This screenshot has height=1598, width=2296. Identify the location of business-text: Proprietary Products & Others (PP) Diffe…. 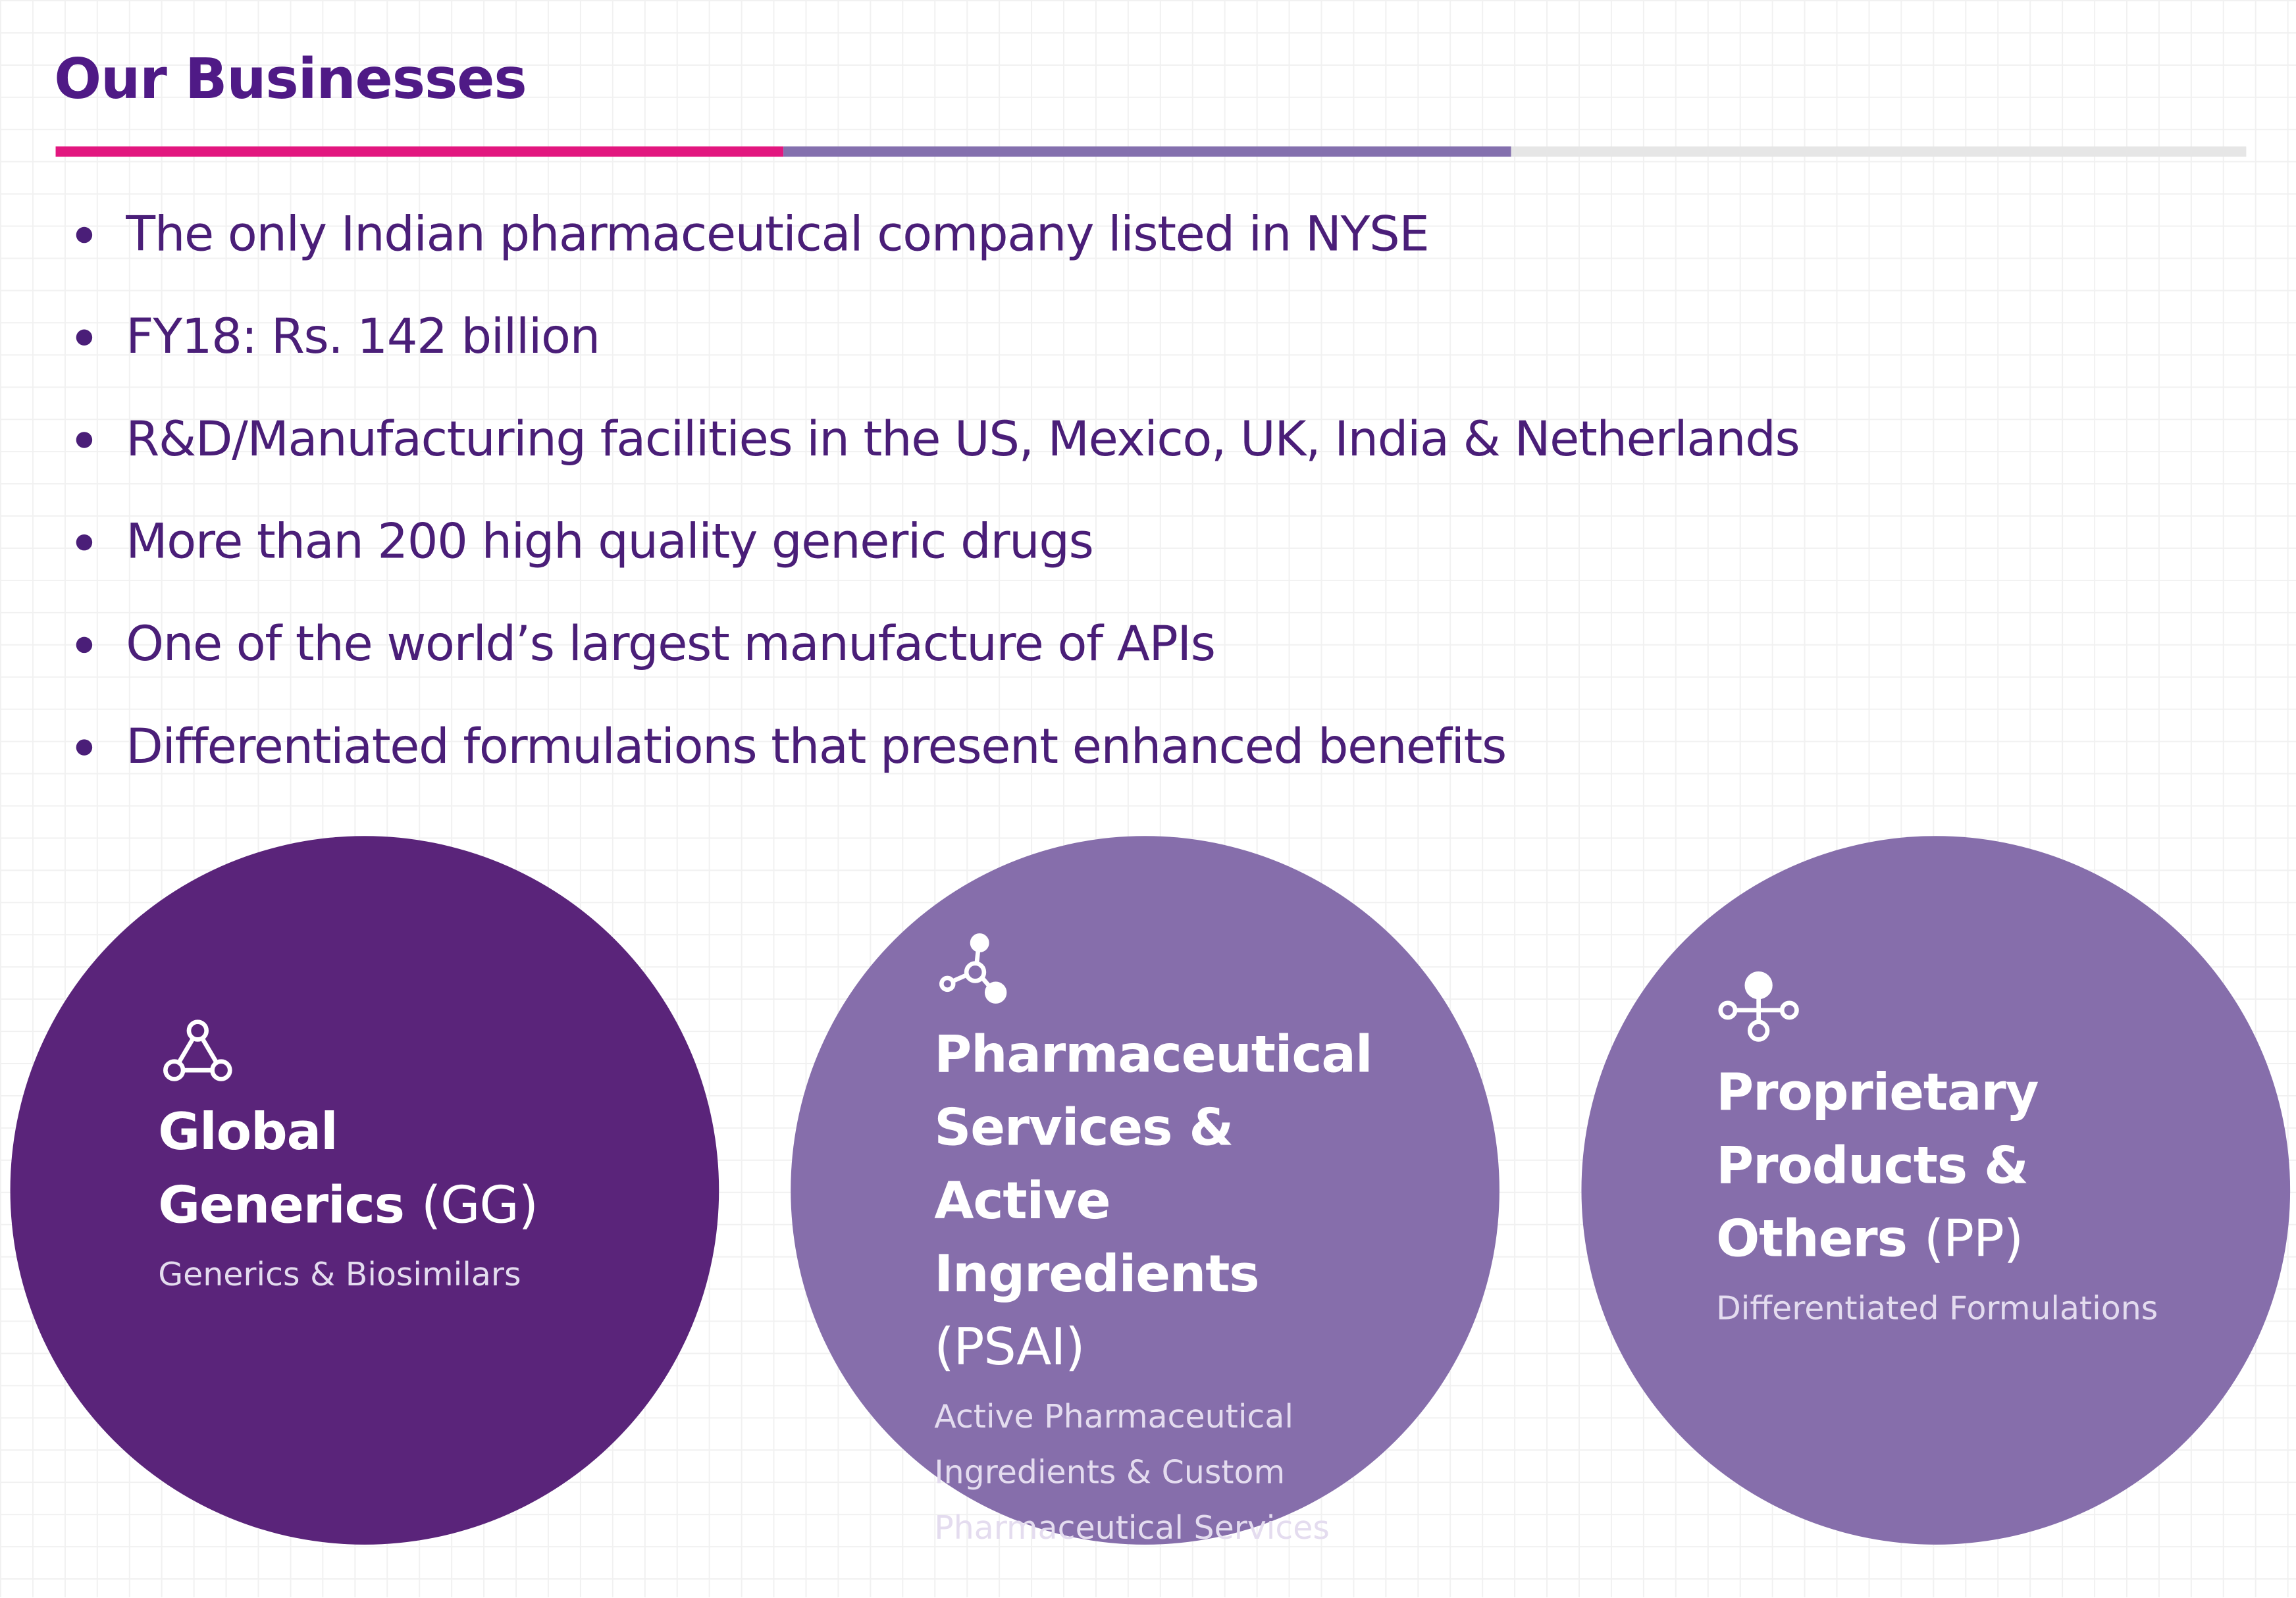
(1968, 1154).